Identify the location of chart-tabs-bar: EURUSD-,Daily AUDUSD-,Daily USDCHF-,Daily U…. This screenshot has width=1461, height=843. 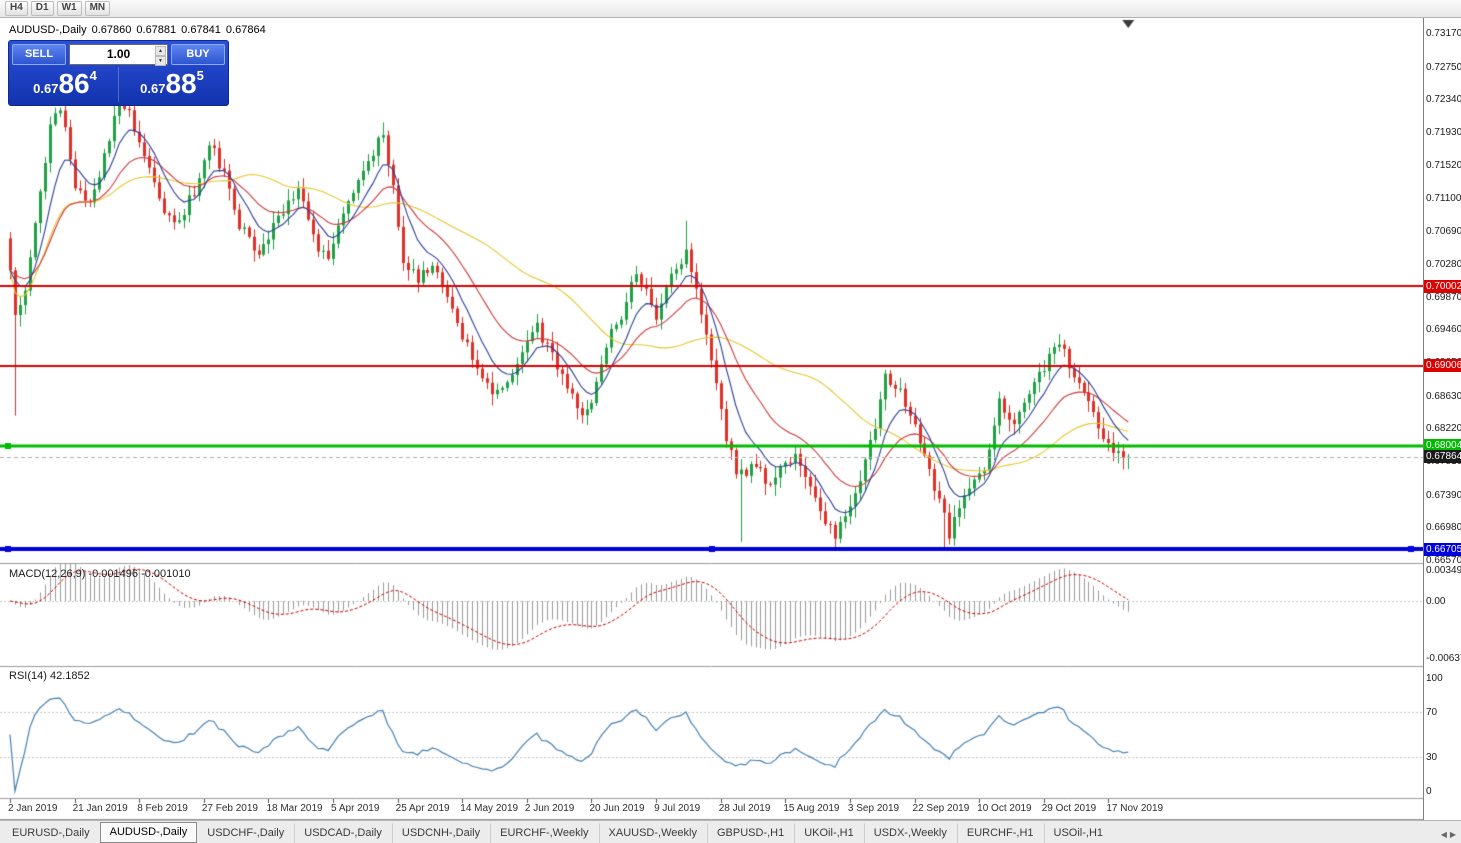
(730, 831).